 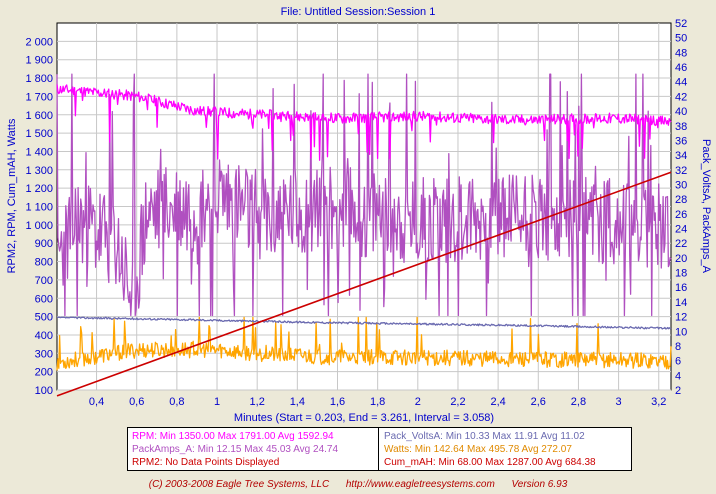 I want to click on x-tick-label: 2,6, so click(x=538, y=402).